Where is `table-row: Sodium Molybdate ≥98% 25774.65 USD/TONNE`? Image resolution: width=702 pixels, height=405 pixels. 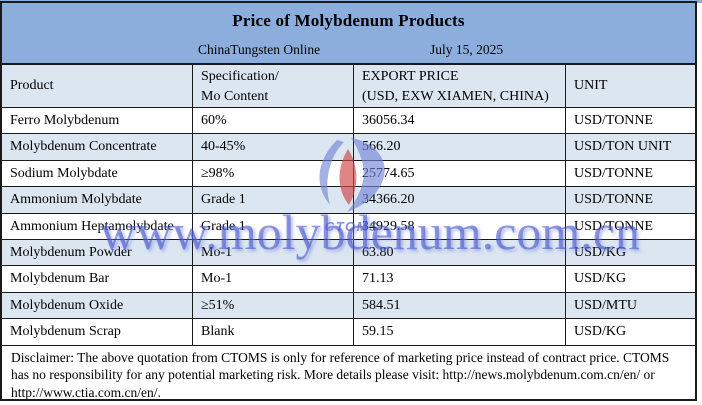 table-row: Sodium Molybdate ≥98% 25774.65 USD/TONNE is located at coordinates (348, 174).